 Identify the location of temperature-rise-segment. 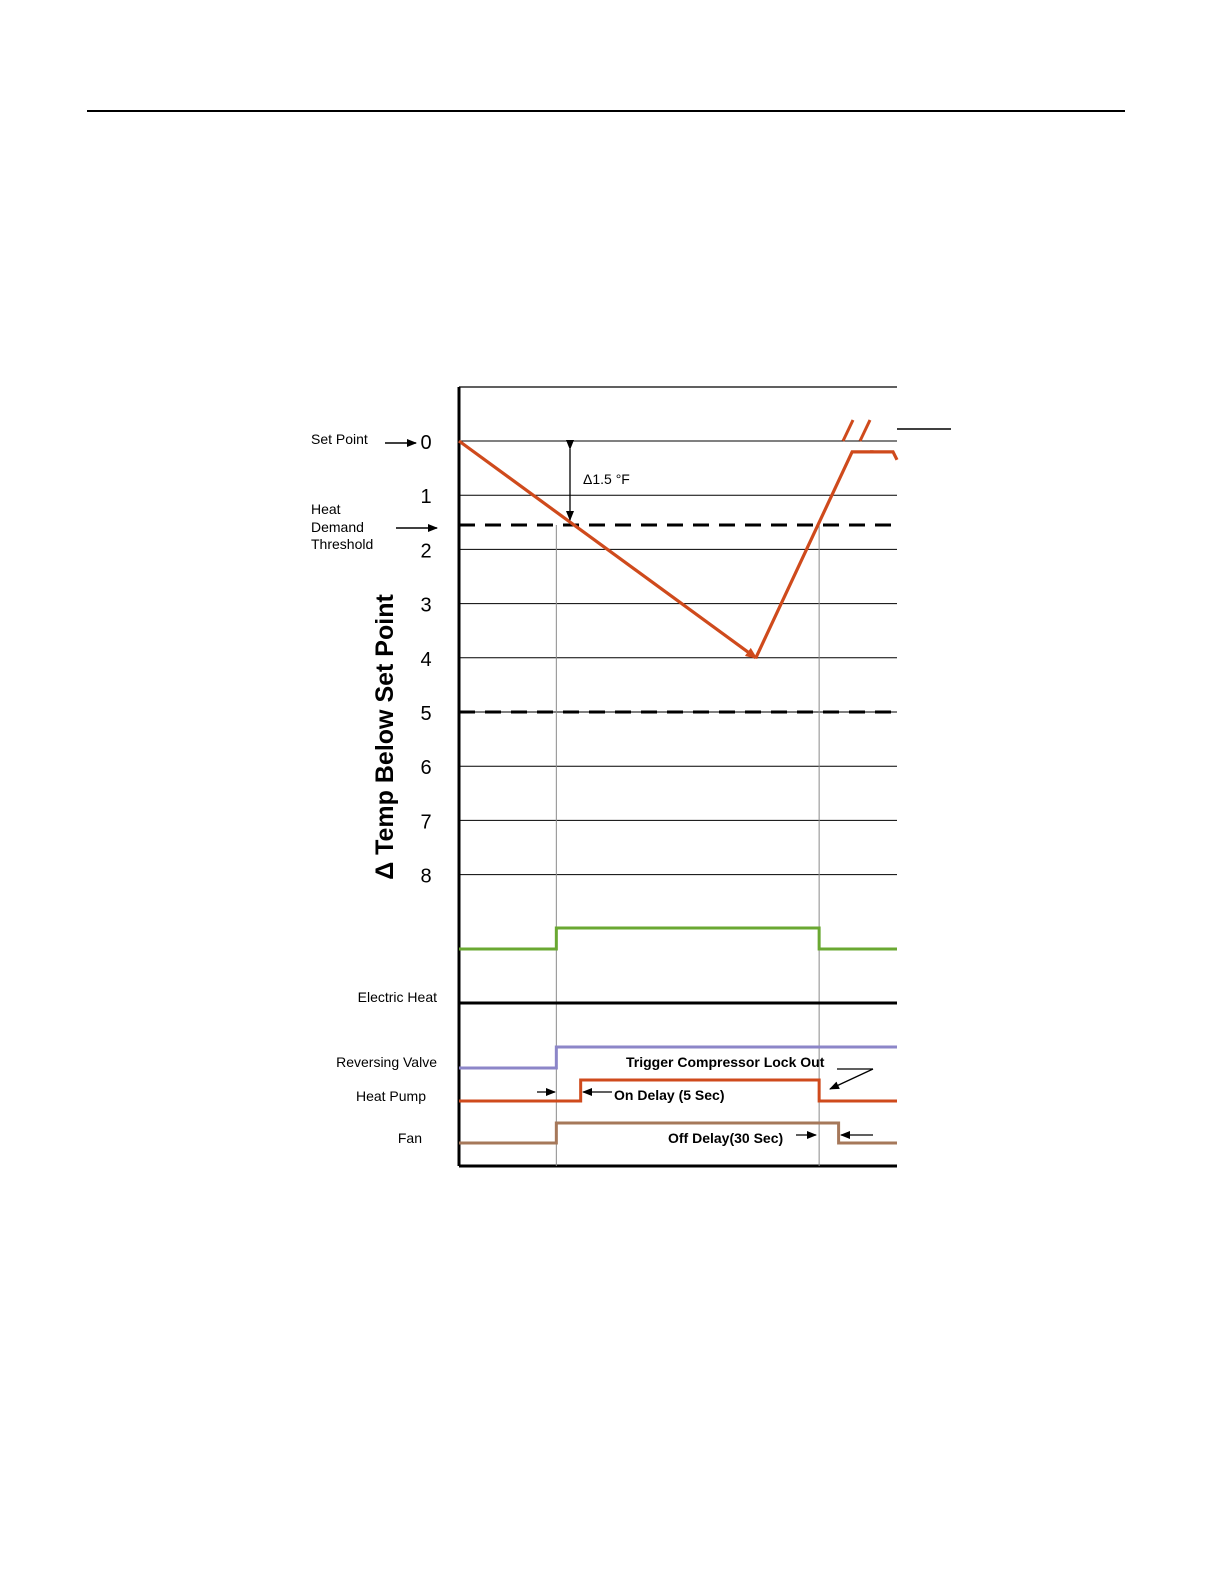
(814, 554).